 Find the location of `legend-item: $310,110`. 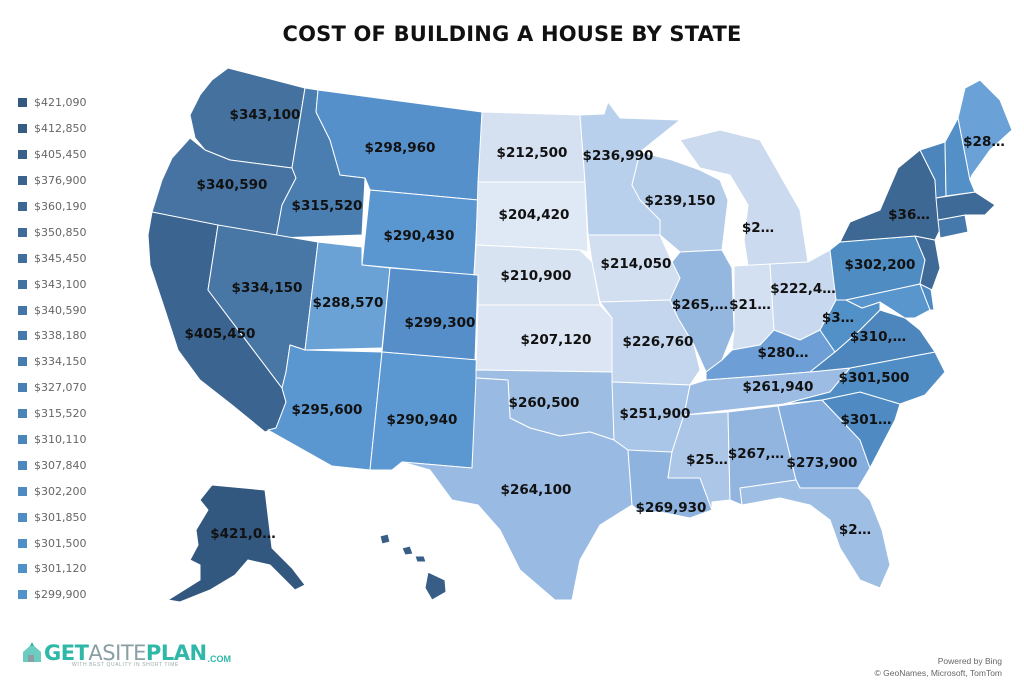

legend-item: $310,110 is located at coordinates (52, 440).